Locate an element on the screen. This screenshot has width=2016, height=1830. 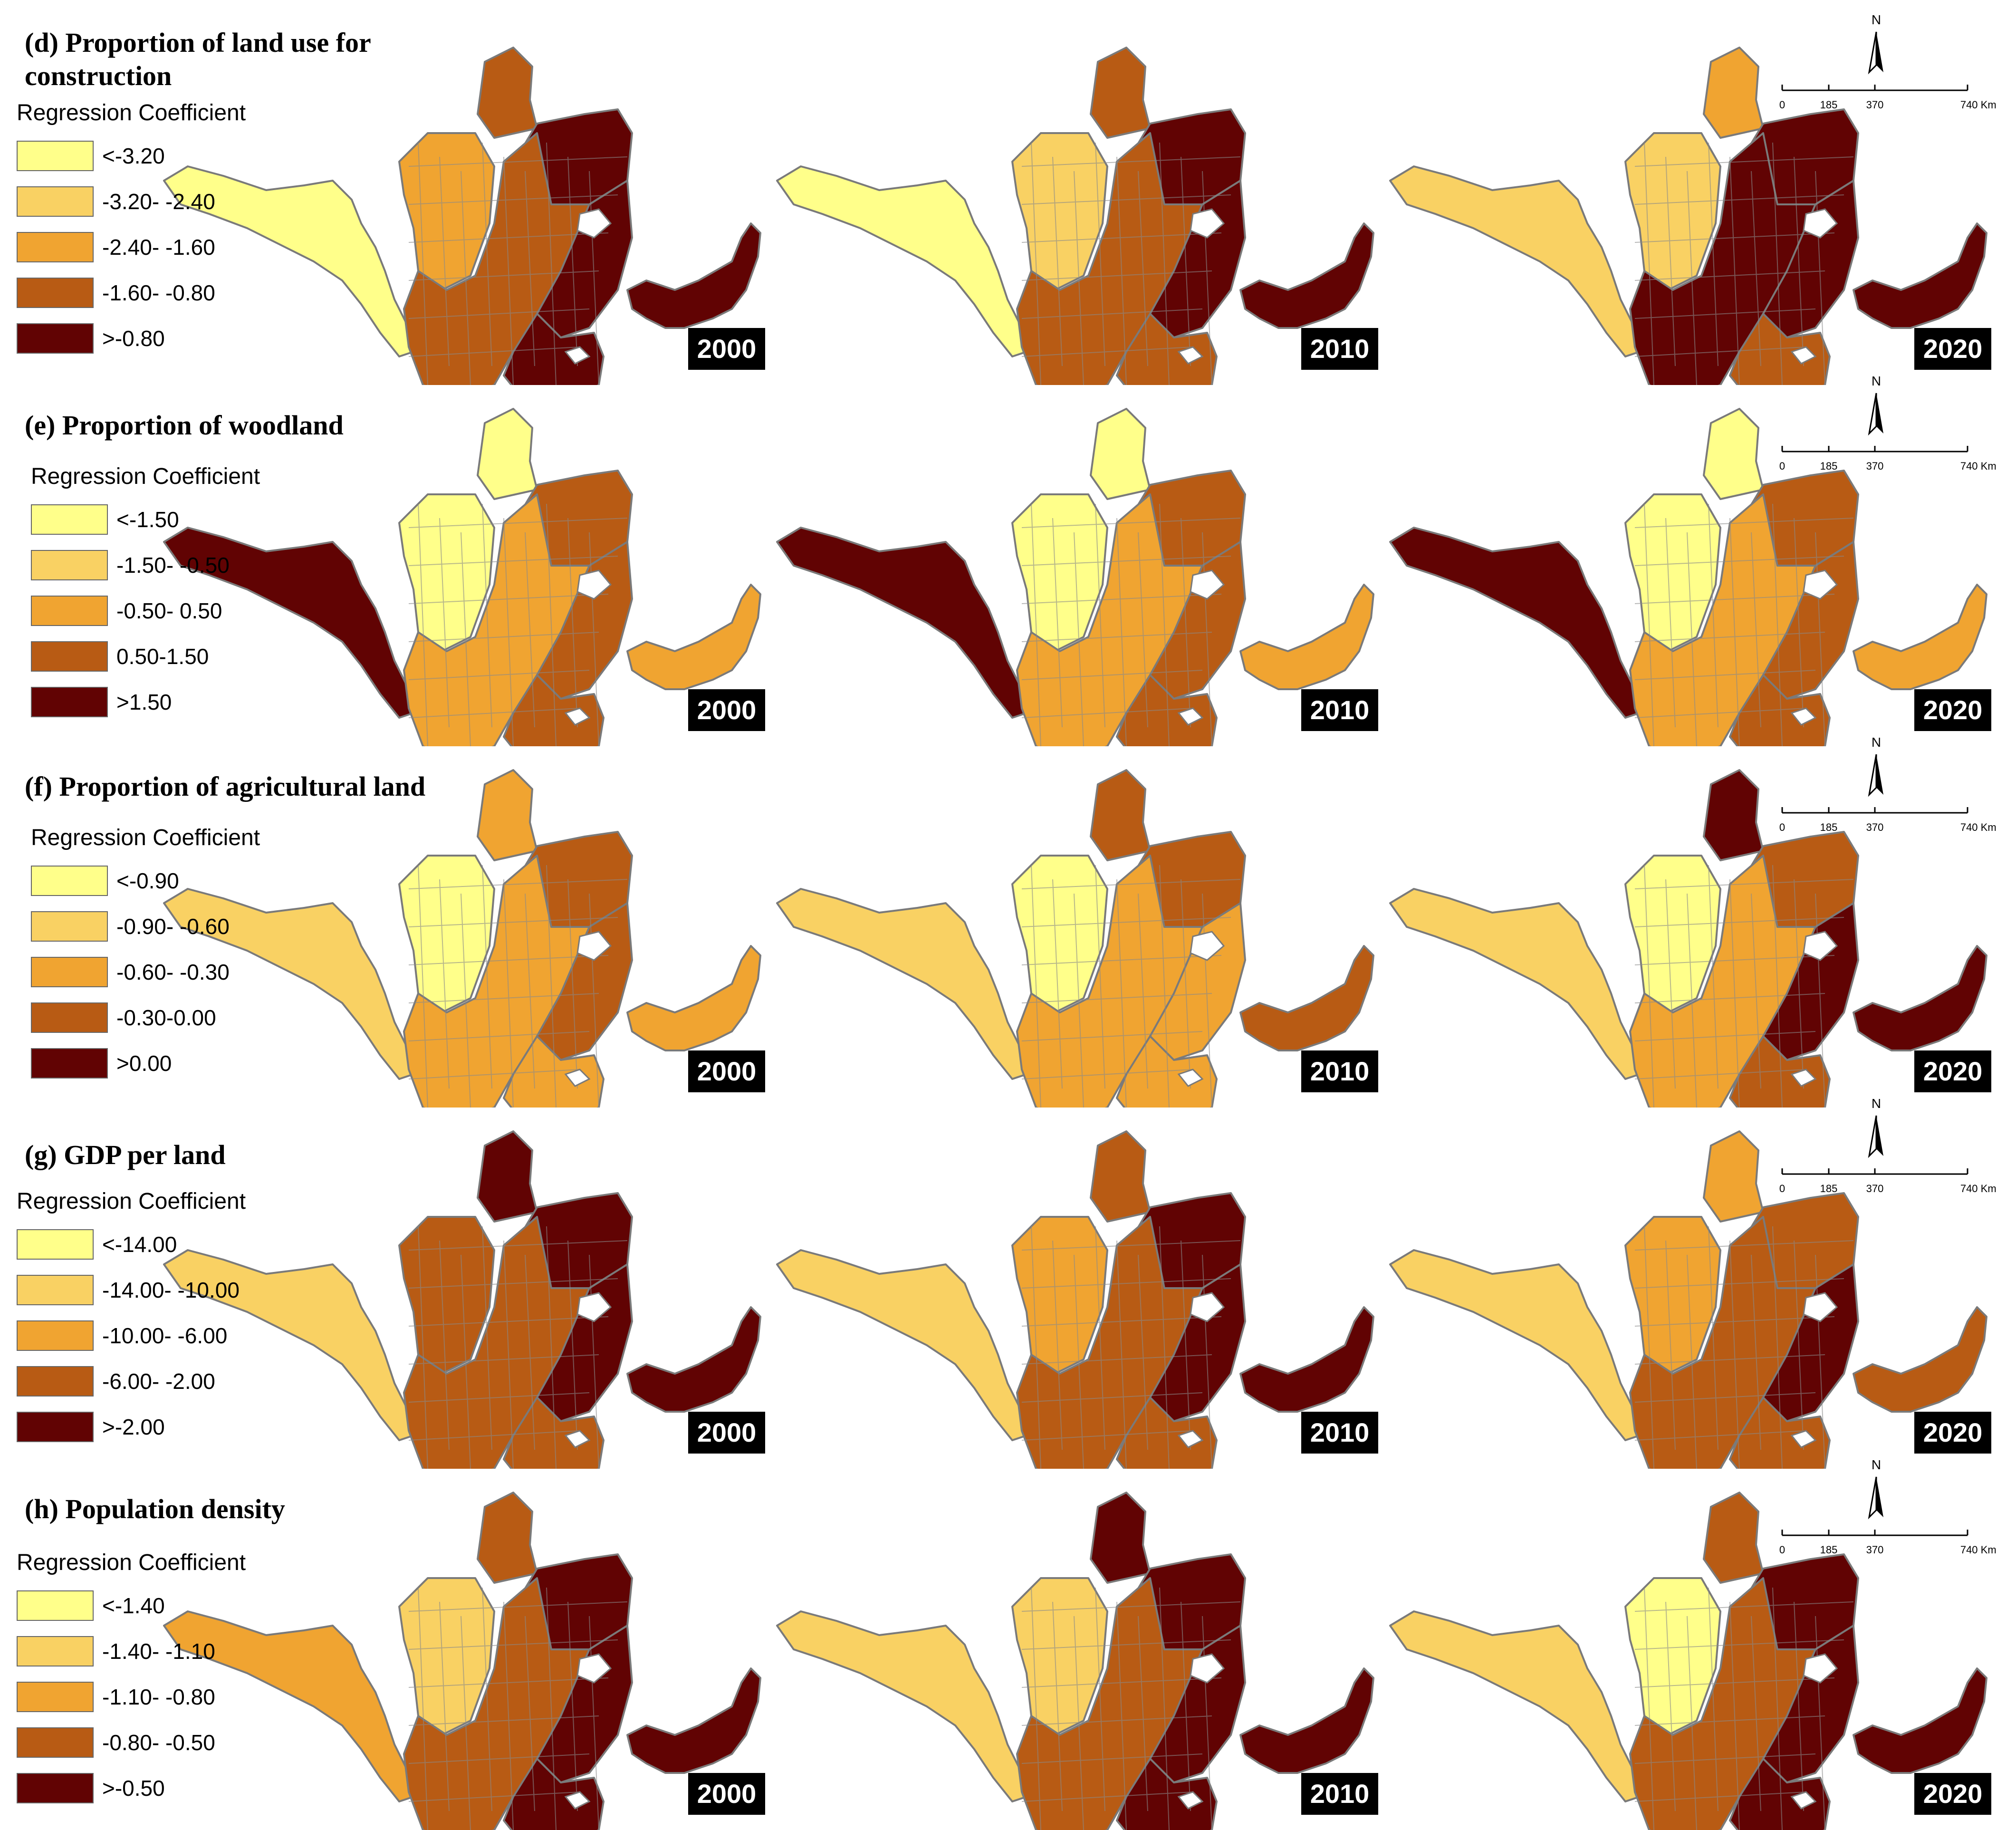
legend-item: <-0.90 is located at coordinates (145, 881).